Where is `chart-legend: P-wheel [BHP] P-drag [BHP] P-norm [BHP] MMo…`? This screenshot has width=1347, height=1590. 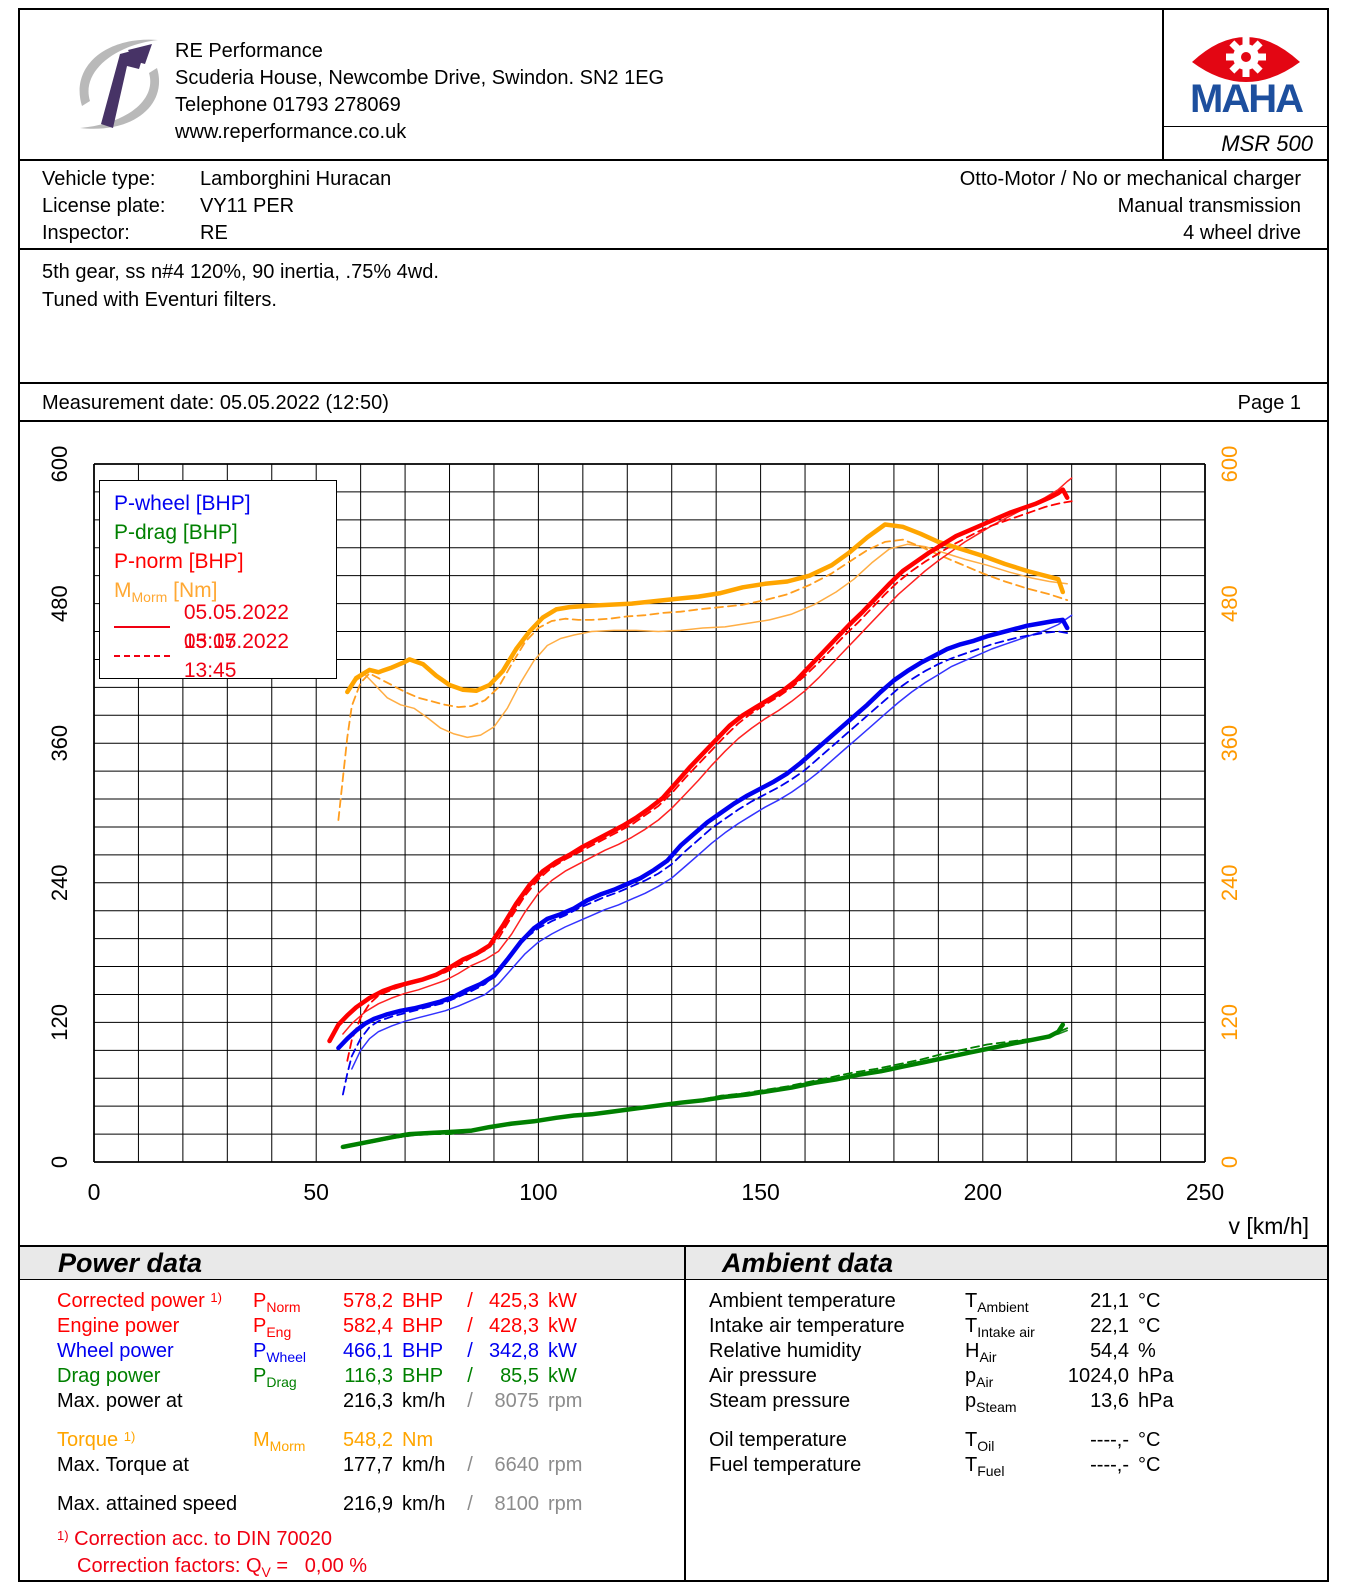 chart-legend: P-wheel [BHP] P-drag [BHP] P-norm [BHP] MMo… is located at coordinates (218, 581).